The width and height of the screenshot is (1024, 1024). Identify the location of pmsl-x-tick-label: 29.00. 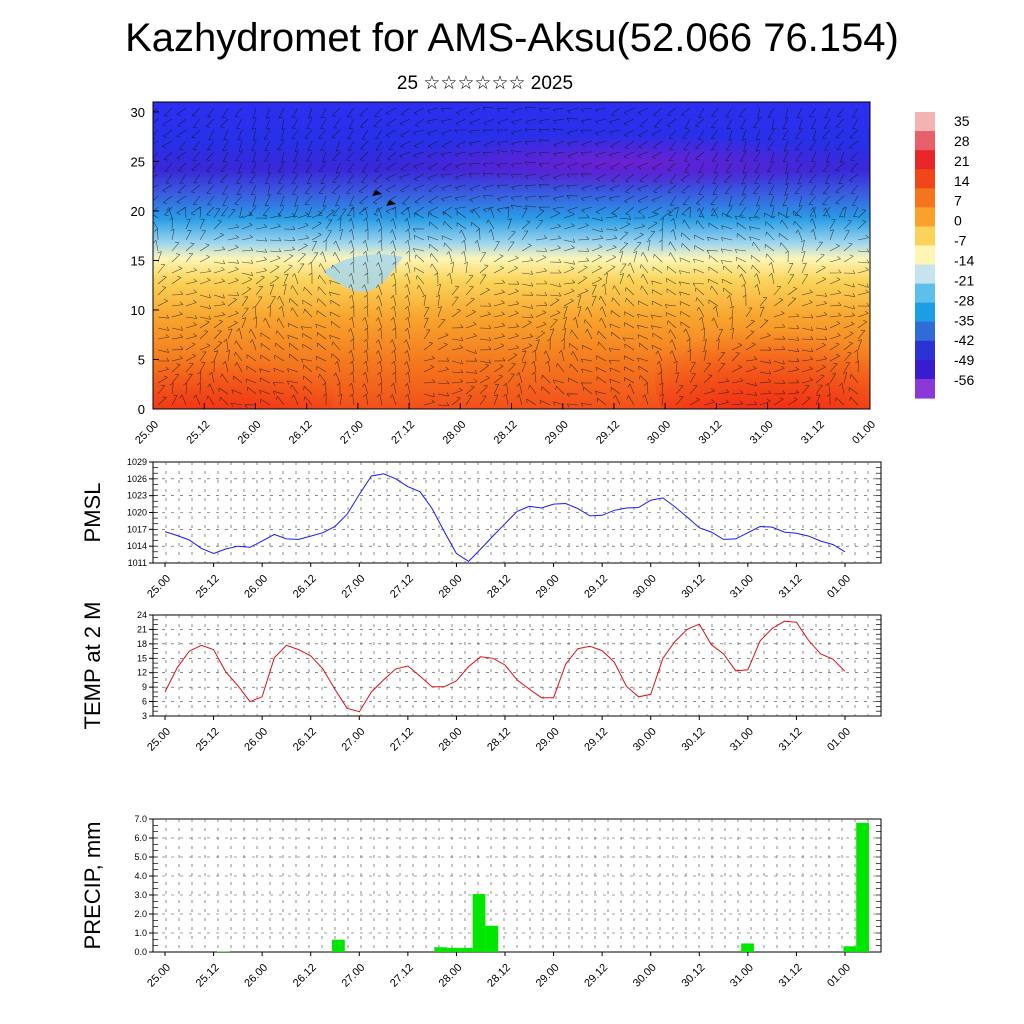
(548, 587).